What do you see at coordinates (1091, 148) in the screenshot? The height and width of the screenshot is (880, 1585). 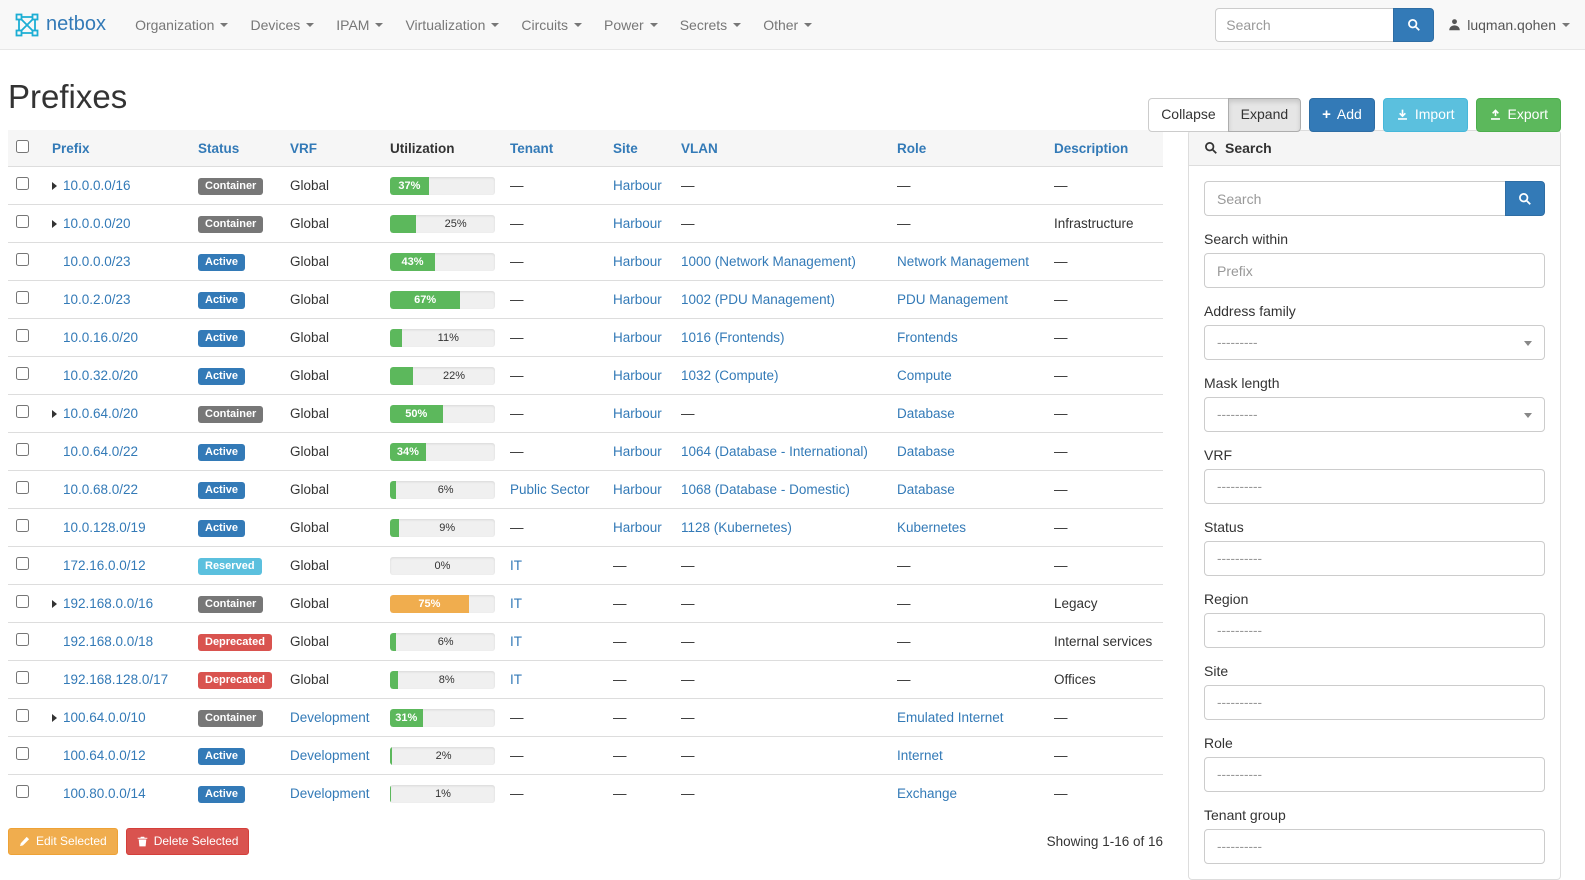 I see `sort-link: Description` at bounding box center [1091, 148].